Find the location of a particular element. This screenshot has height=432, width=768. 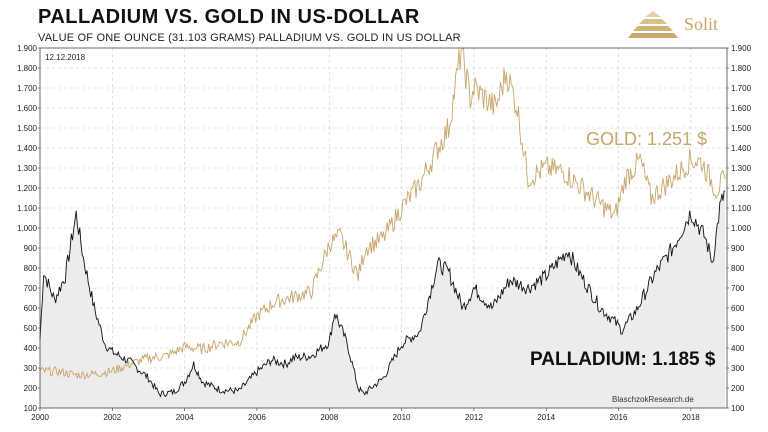

solit-logo: Solit is located at coordinates (683, 26).